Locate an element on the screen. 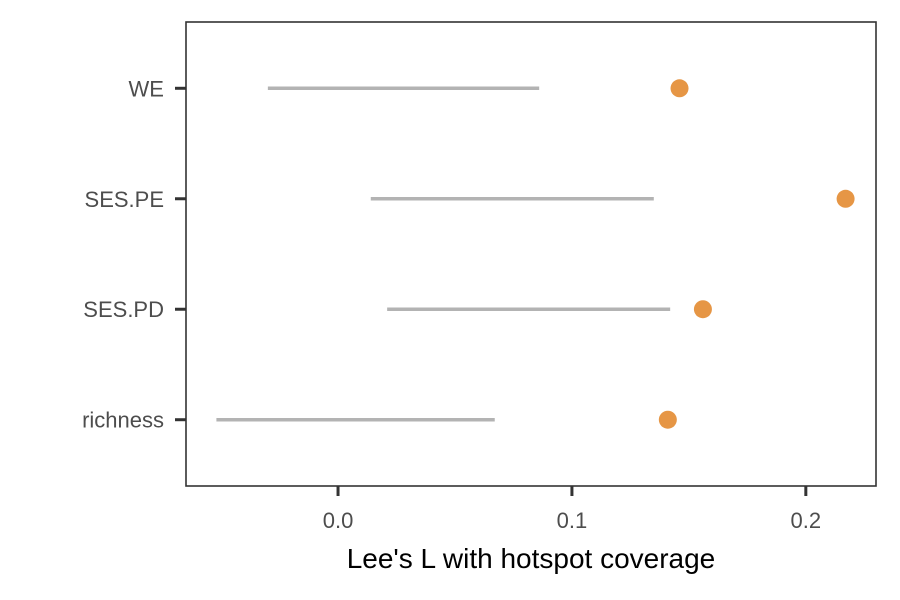 Image resolution: width=900 pixels, height=600 pixels. y-axis: richness SES.PD SES.PE WE is located at coordinates (134, 254).